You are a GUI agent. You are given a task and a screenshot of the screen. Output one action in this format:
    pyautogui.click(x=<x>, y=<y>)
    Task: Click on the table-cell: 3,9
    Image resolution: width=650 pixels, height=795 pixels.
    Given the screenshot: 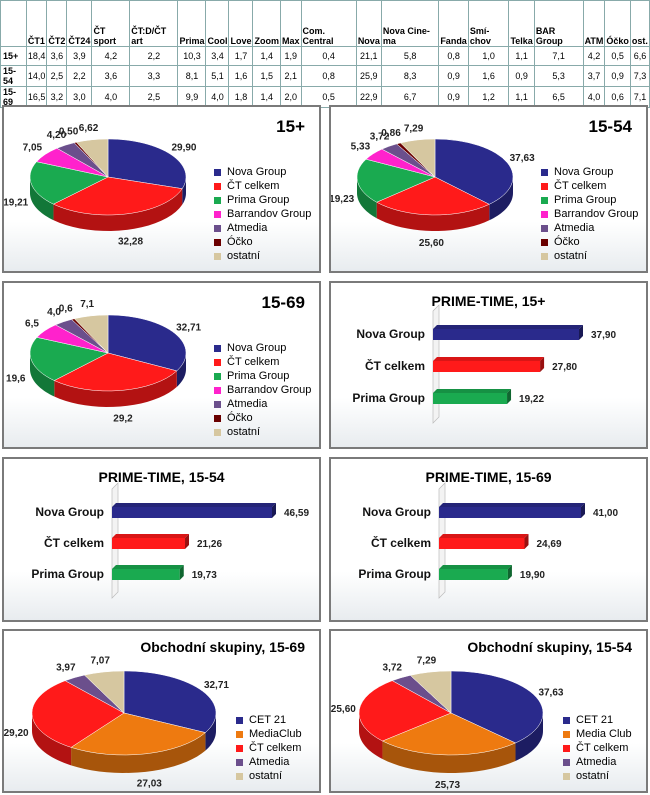 What is the action you would take?
    pyautogui.click(x=79, y=56)
    